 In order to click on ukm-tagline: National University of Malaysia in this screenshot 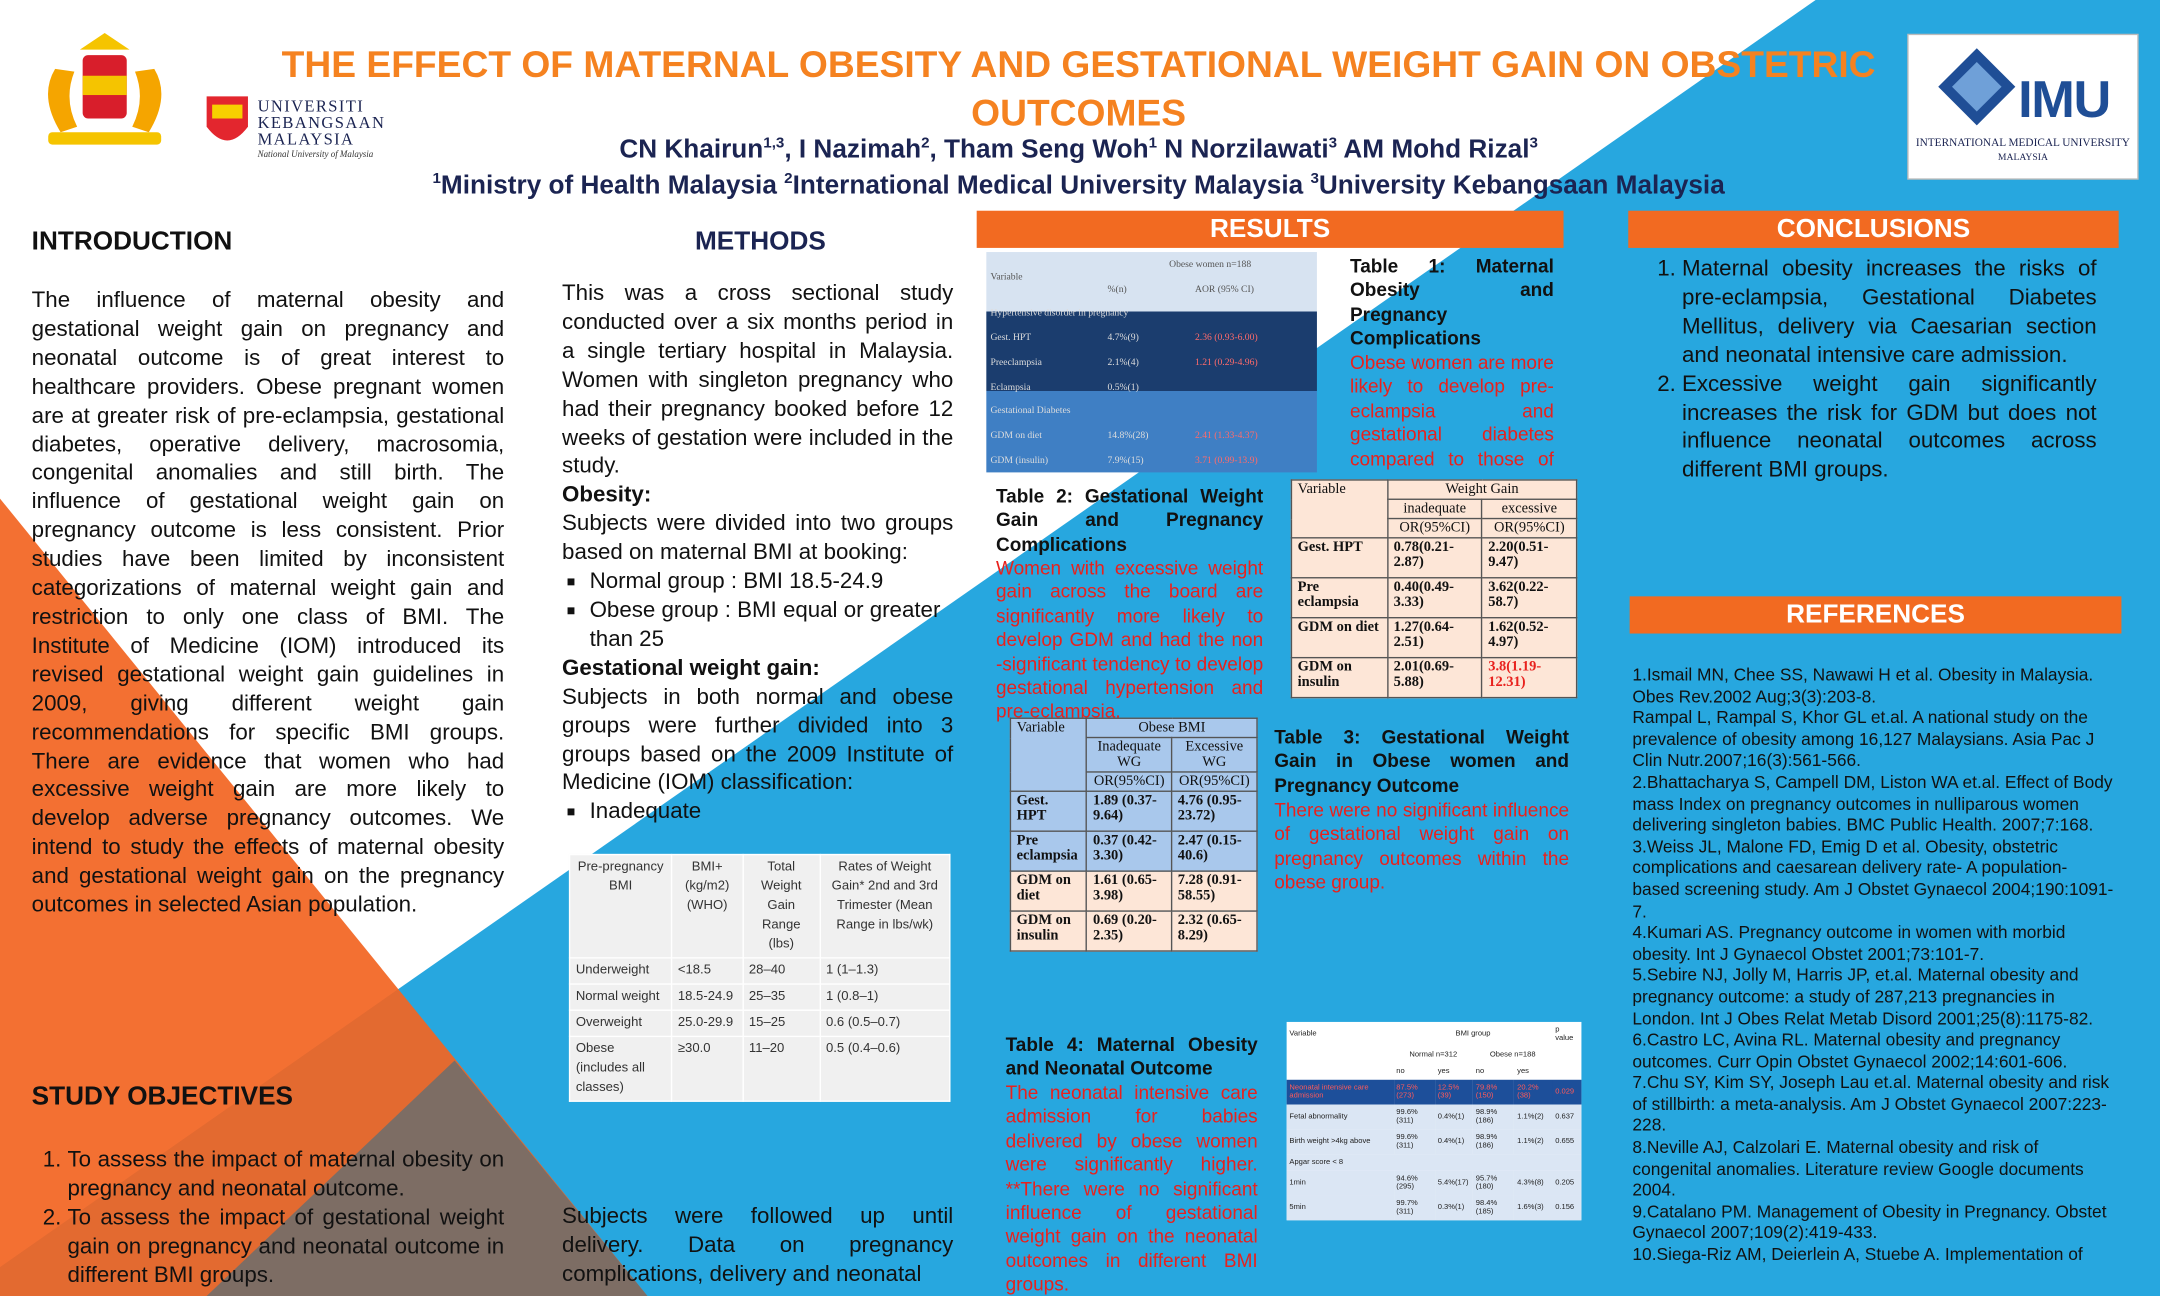, I will do `click(315, 155)`.